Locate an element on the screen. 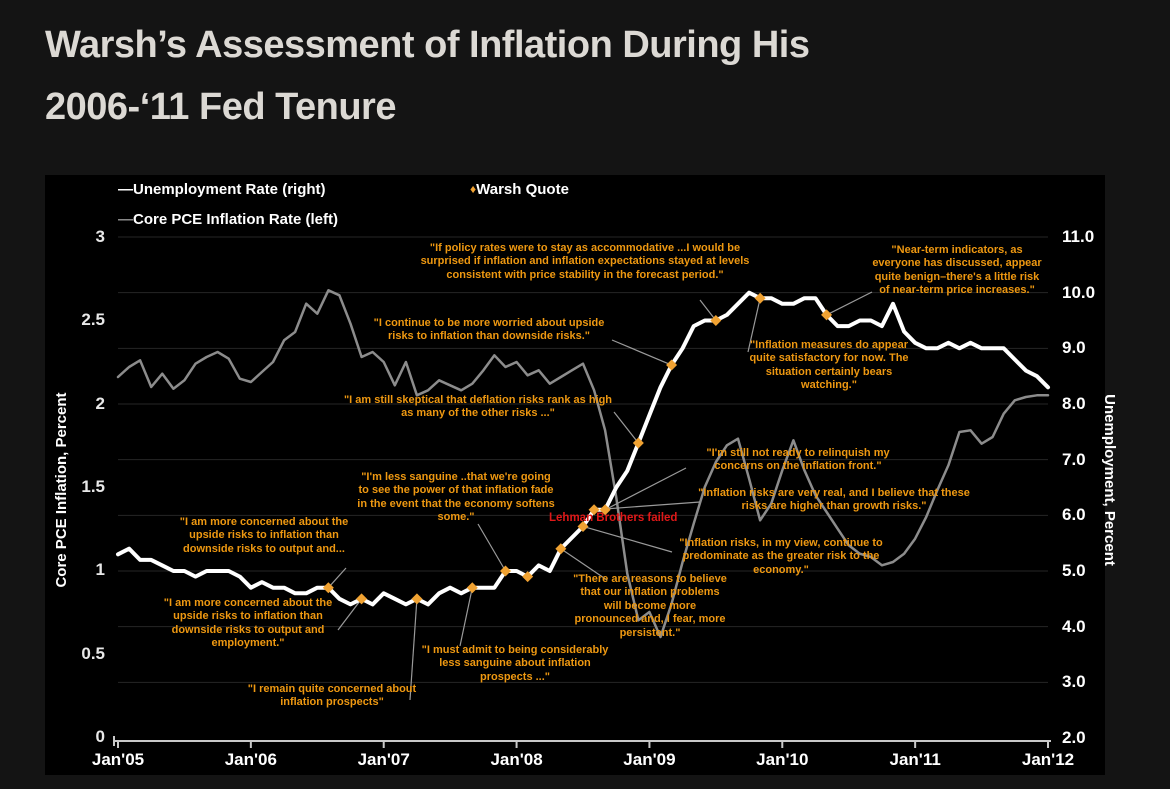  legend-label-core-pce: Core PCE Inflation Rate (left) is located at coordinates (236, 219).